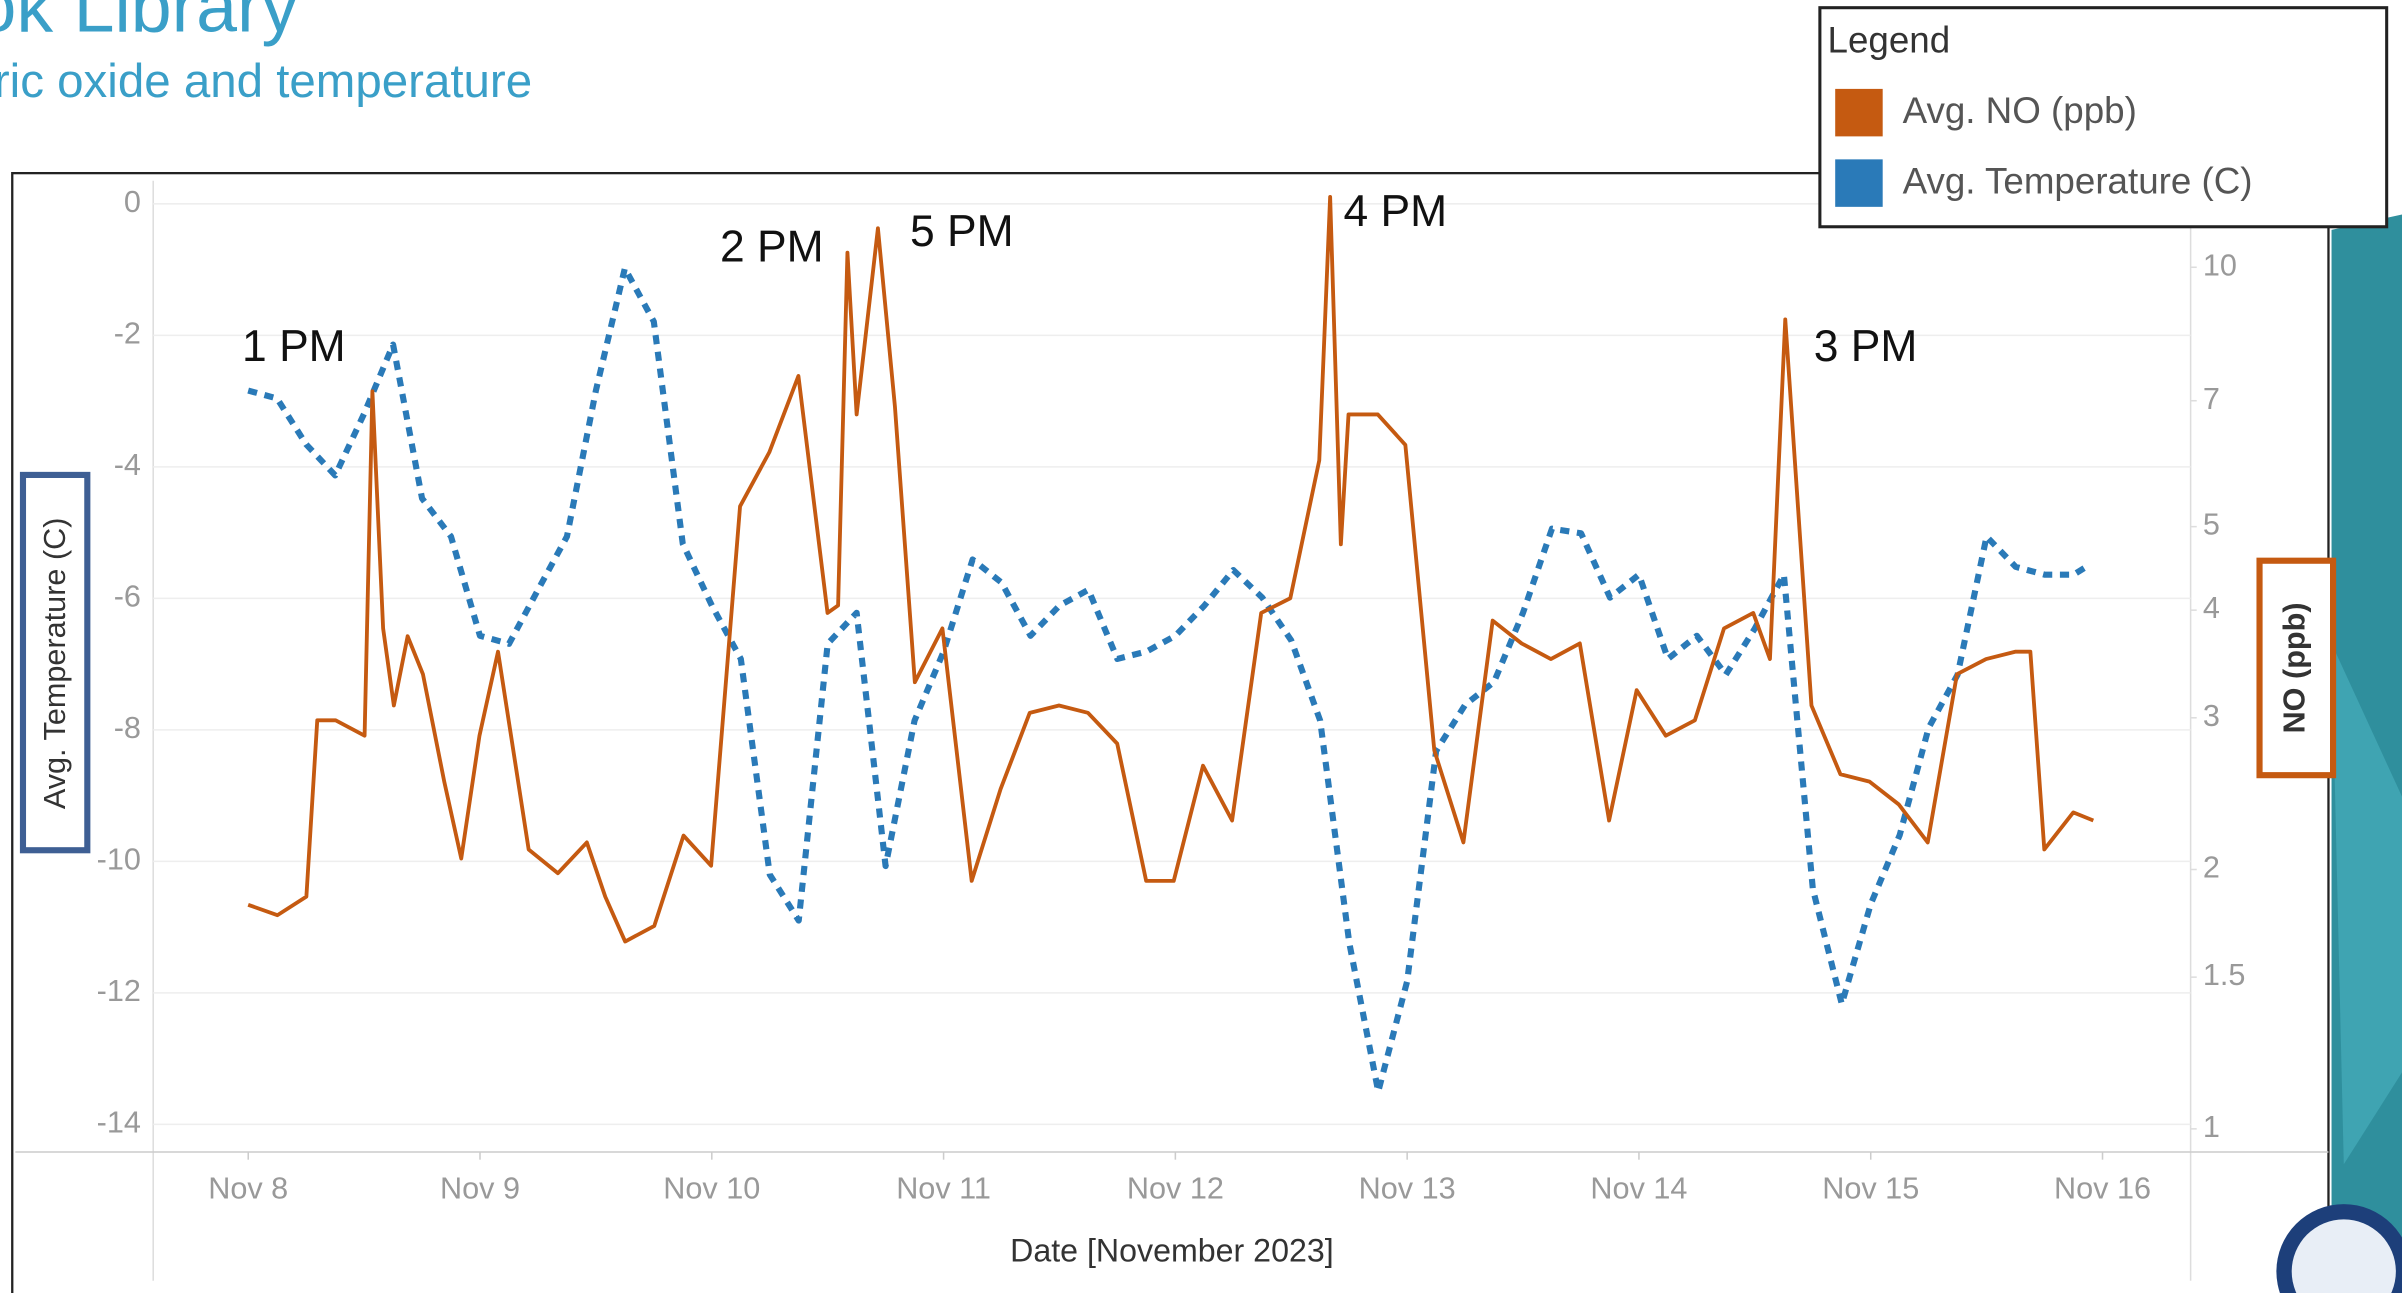 Image resolution: width=2402 pixels, height=1293 pixels. What do you see at coordinates (2211, 399) in the screenshot?
I see `y2-tick-label: 7` at bounding box center [2211, 399].